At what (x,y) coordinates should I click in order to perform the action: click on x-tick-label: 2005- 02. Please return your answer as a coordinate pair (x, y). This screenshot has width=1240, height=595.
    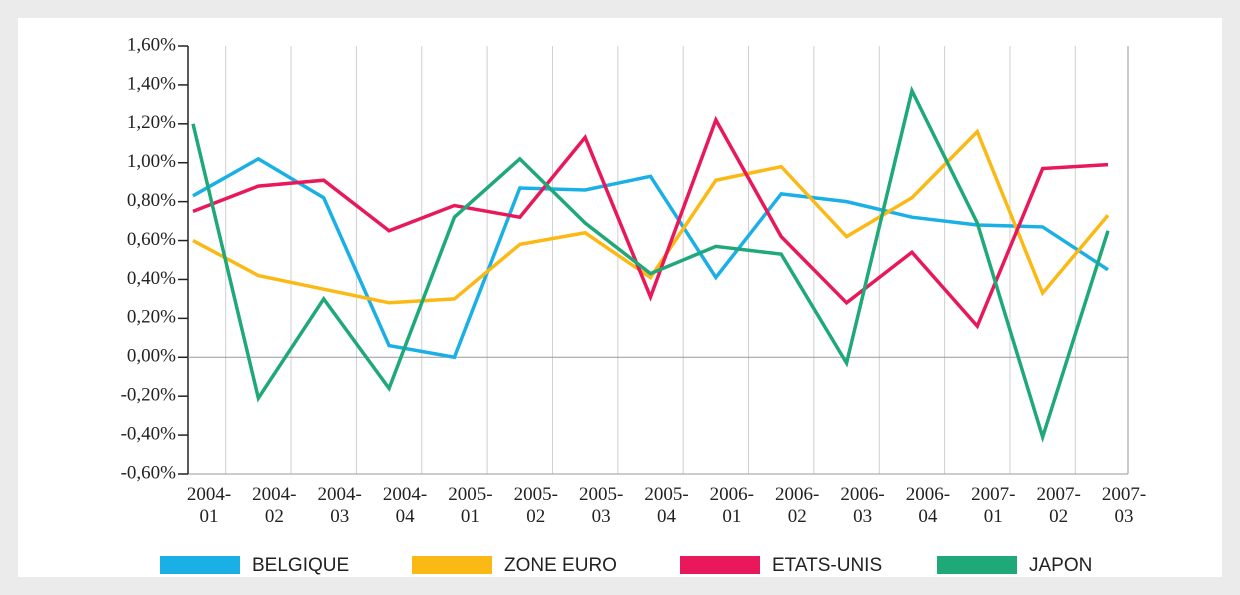
    Looking at the image, I should click on (535, 505).